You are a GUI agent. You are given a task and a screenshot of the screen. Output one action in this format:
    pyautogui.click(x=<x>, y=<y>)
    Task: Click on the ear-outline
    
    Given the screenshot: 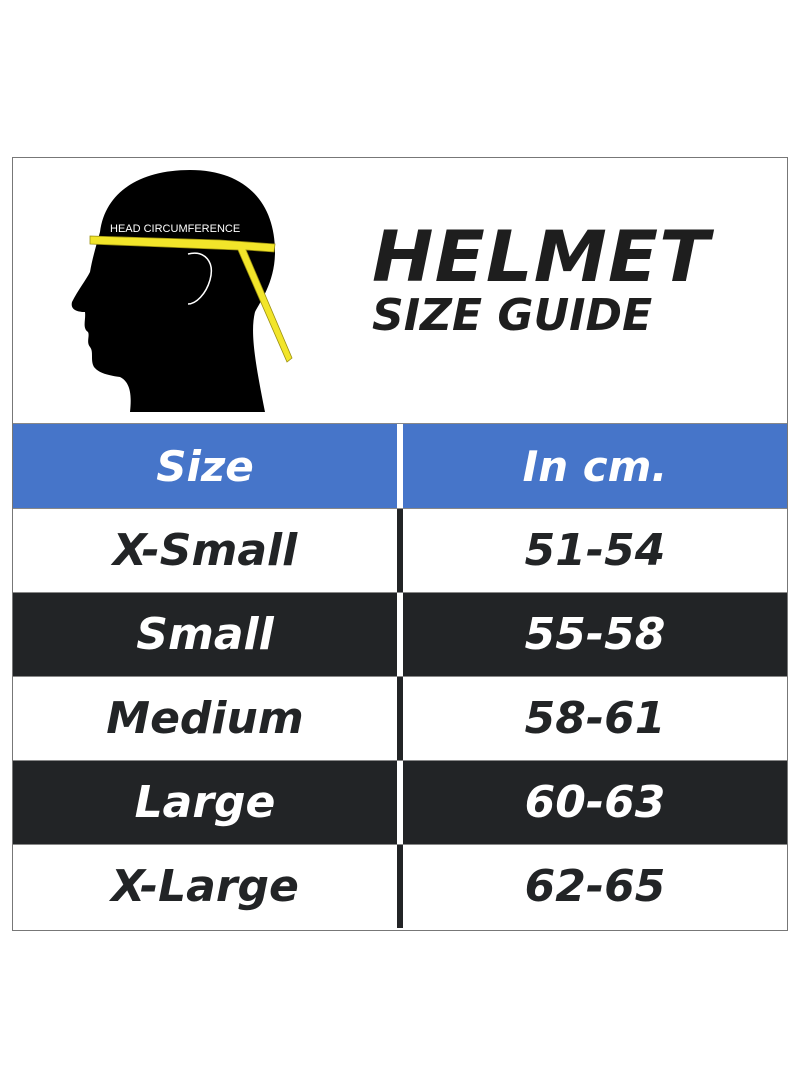 What is the action you would take?
    pyautogui.click(x=199, y=278)
    